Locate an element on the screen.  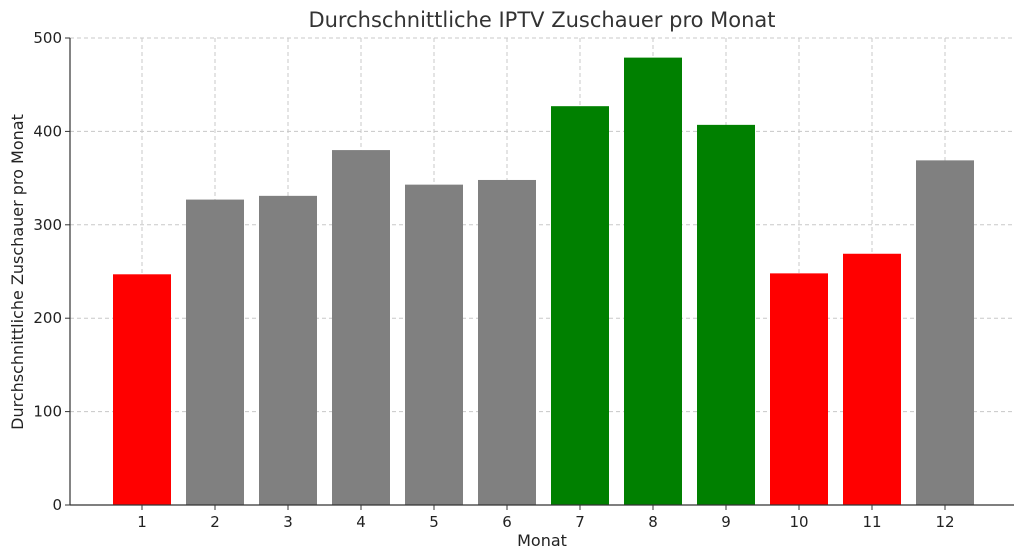
y-tick-label: 300 is located at coordinates (47, 225).